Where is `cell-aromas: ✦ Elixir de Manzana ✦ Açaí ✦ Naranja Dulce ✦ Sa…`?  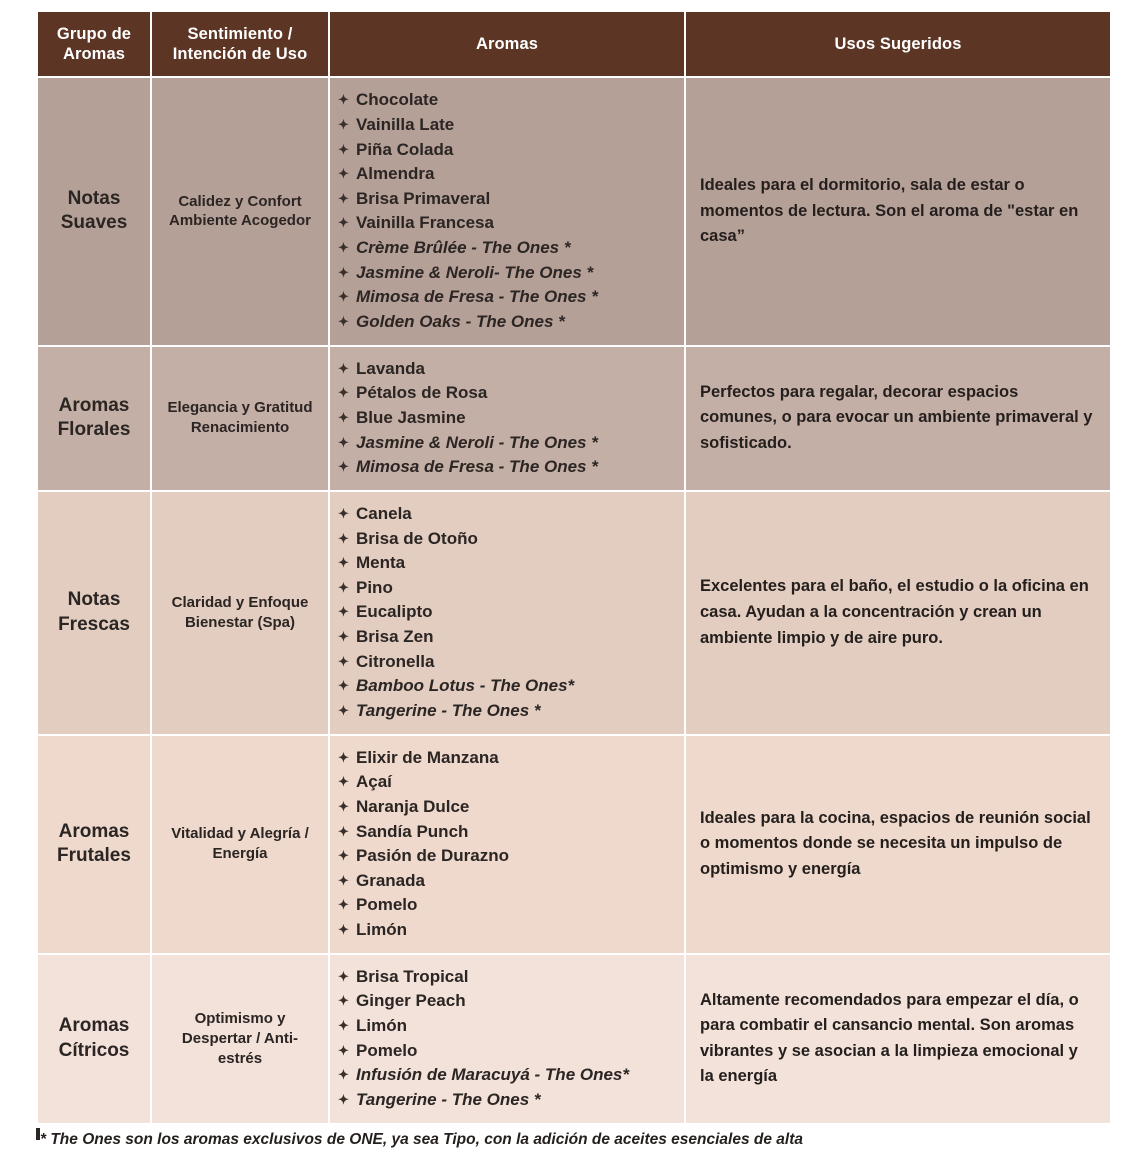
cell-aromas: ✦ Elixir de Manzana ✦ Açaí ✦ Naranja Dulce ✦ Sa… is located at coordinates (507, 844).